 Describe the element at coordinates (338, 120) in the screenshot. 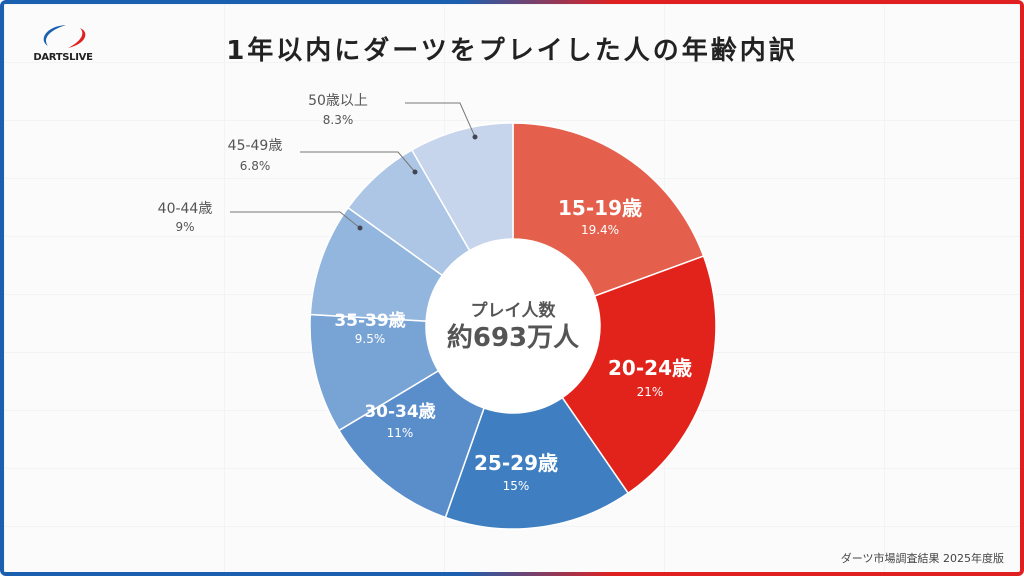

I see `slice-value-label: 8.3%` at that location.